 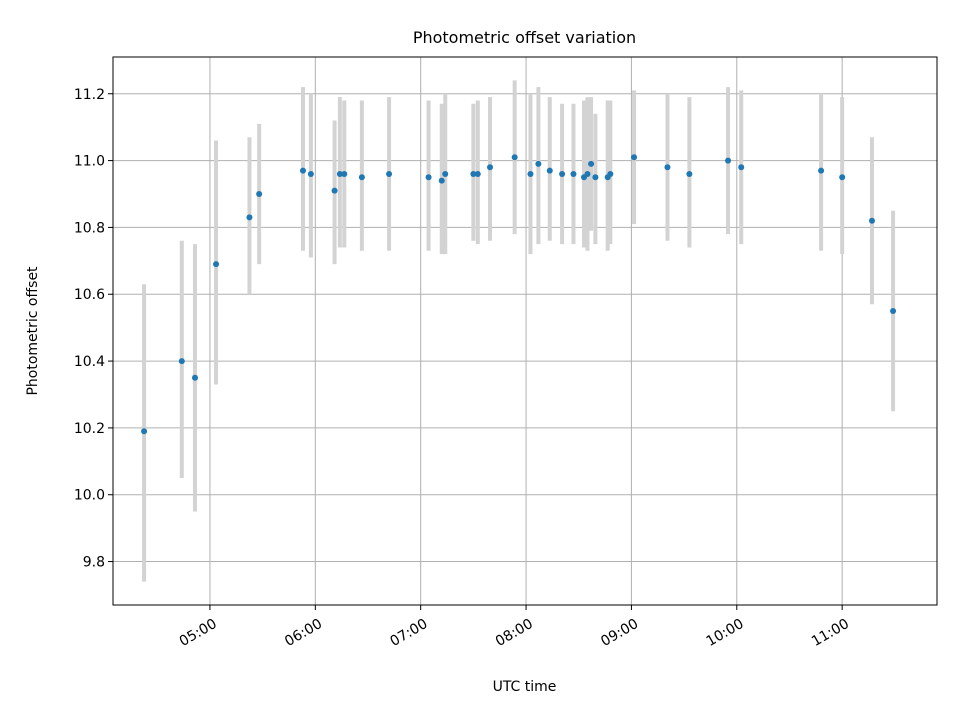 I want to click on y-tick-label: 10.6, so click(x=89, y=295).